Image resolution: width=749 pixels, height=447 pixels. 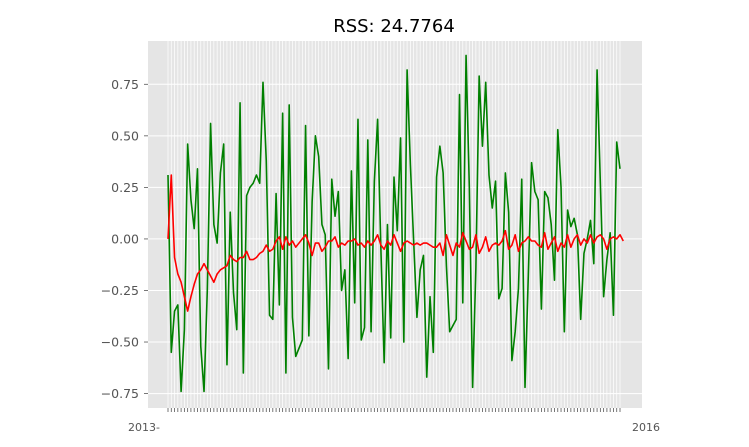 I want to click on x-tick-label-start: 2013-, so click(x=144, y=427).